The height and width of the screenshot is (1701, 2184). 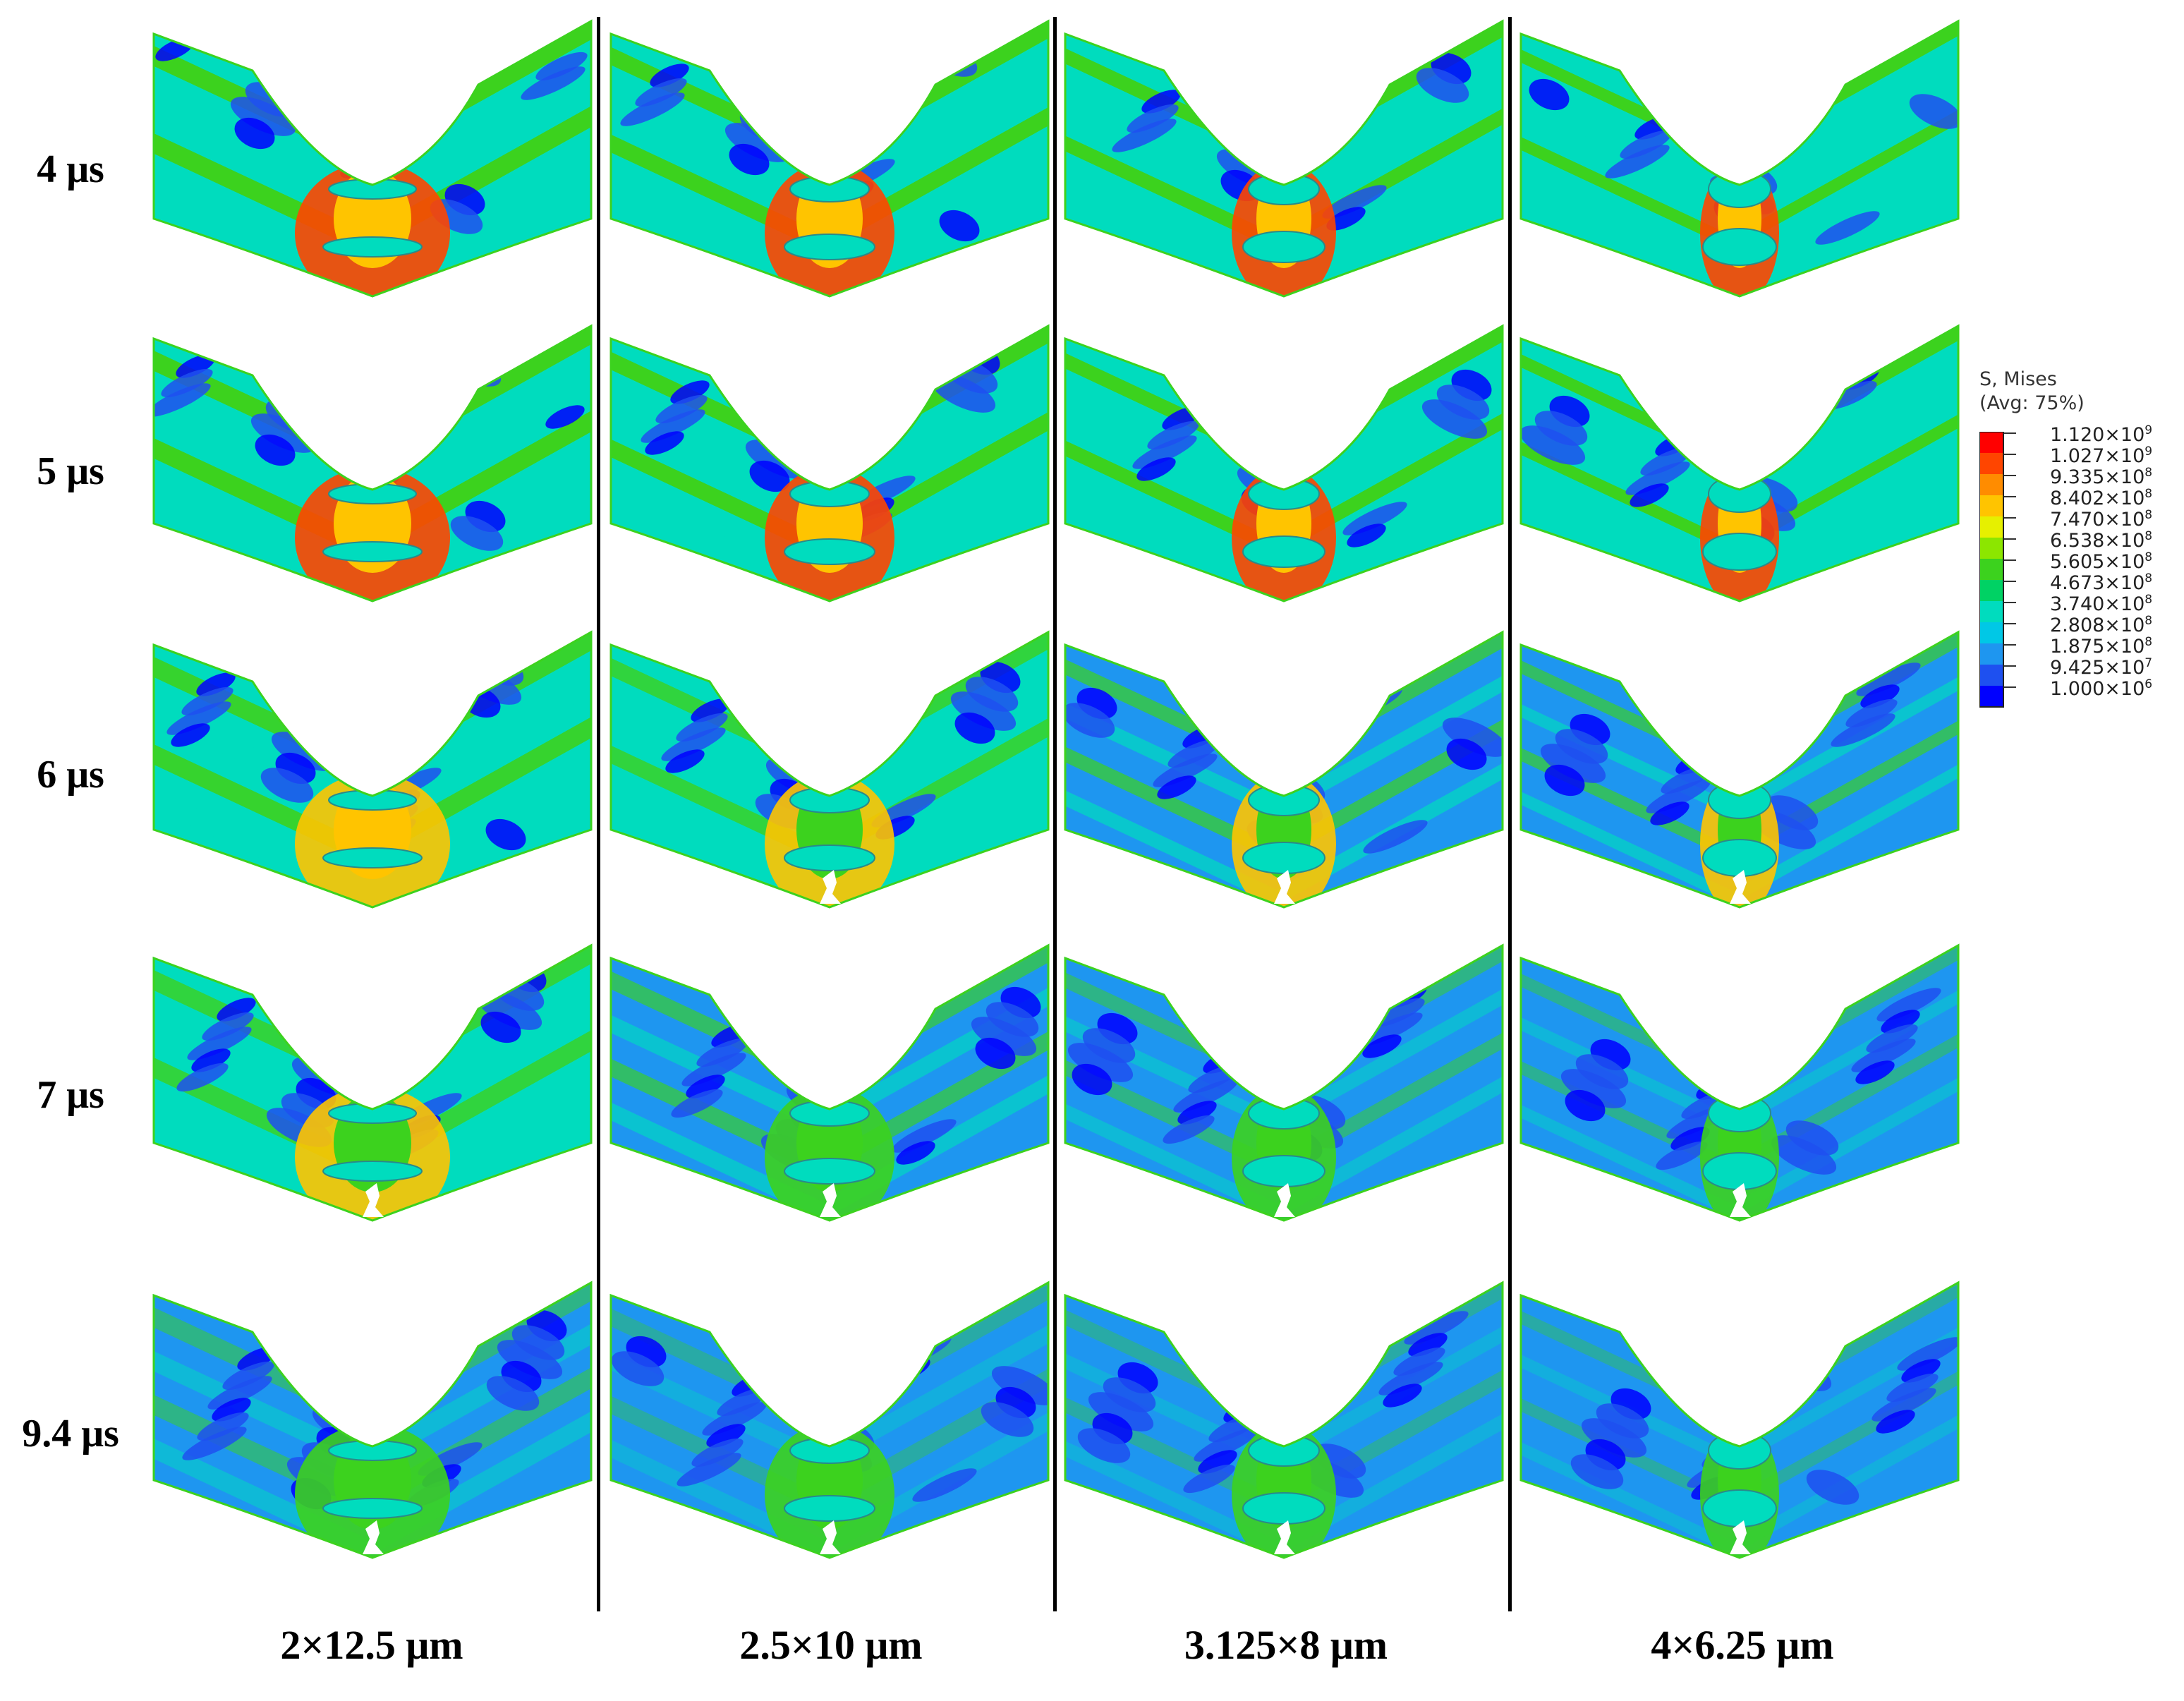 I want to click on row-label-9-4us: 9.4 μs, so click(x=70, y=1433).